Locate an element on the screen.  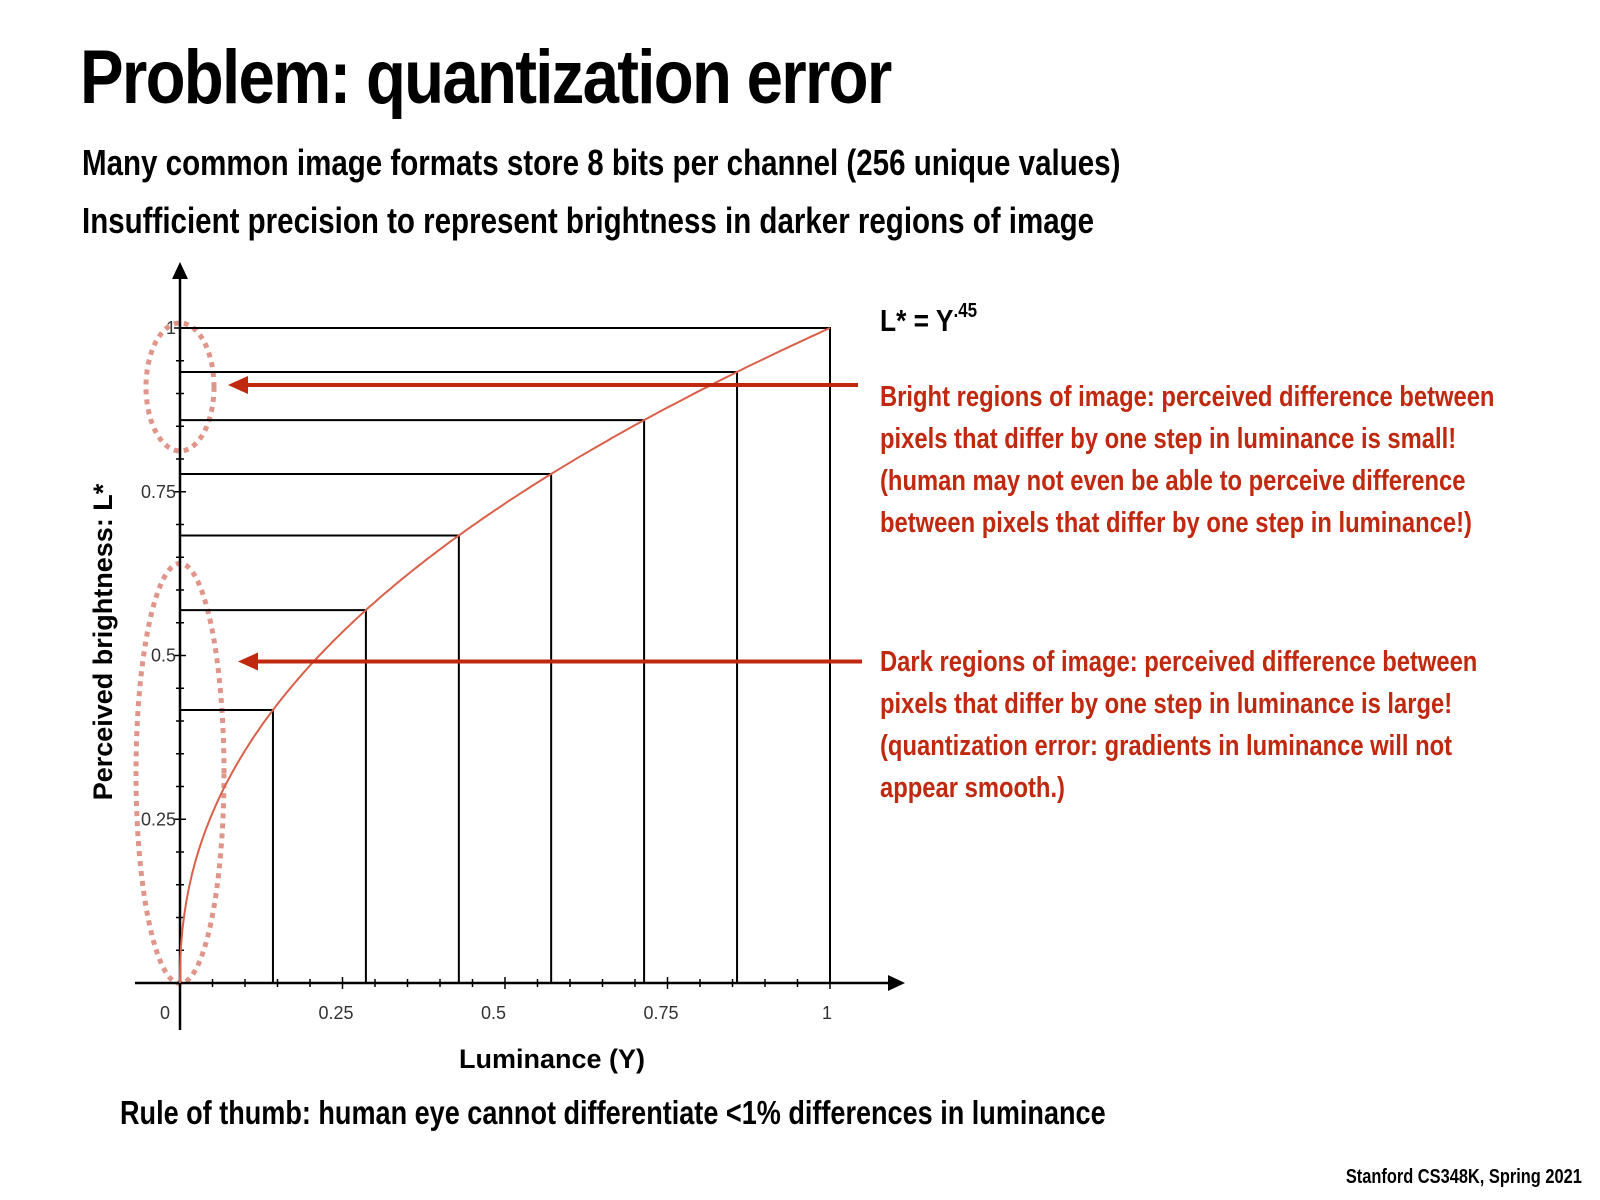
y-tick-label: 0.25 is located at coordinates (158, 819).